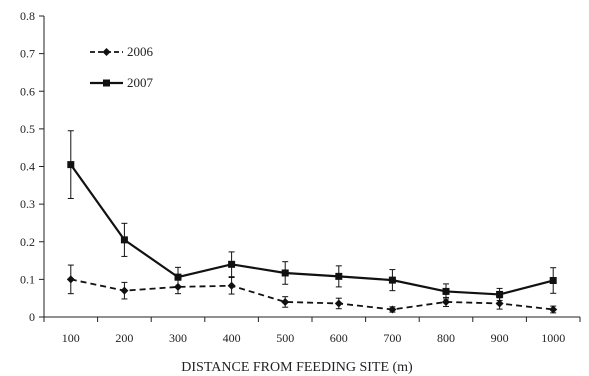  What do you see at coordinates (27, 91) in the screenshot?
I see `y-tick-label: 0.6` at bounding box center [27, 91].